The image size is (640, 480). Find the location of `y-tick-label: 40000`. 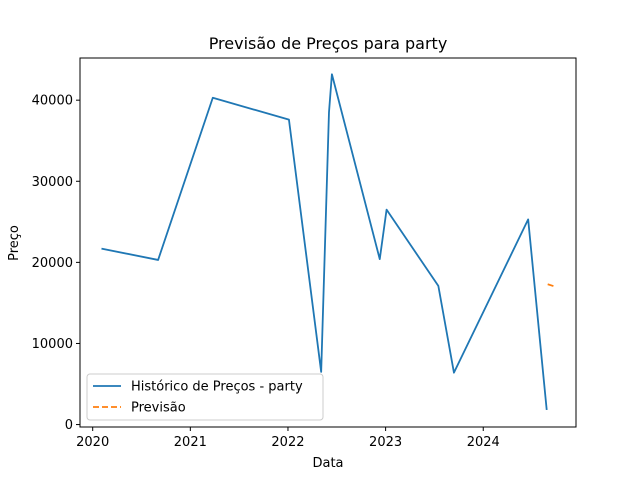

y-tick-label: 40000 is located at coordinates (52, 101).